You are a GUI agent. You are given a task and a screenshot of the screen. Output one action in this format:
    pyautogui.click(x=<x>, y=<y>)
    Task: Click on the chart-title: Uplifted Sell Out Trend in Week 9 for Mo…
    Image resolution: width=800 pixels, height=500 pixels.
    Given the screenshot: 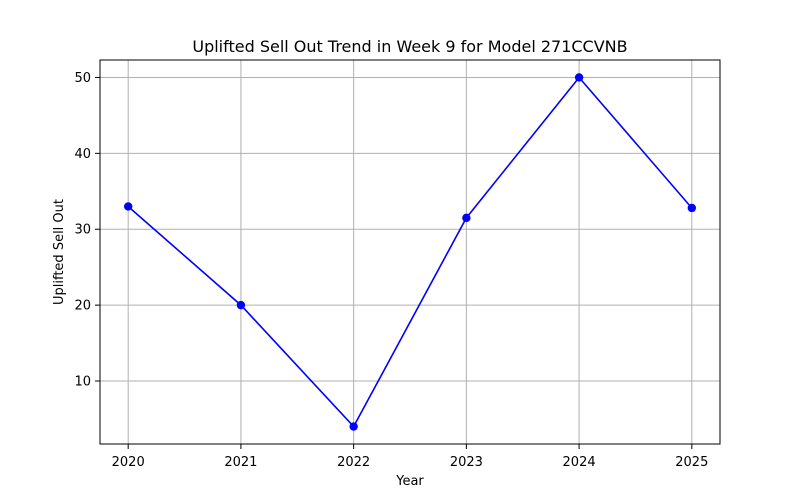 What is the action you would take?
    pyautogui.click(x=409, y=46)
    